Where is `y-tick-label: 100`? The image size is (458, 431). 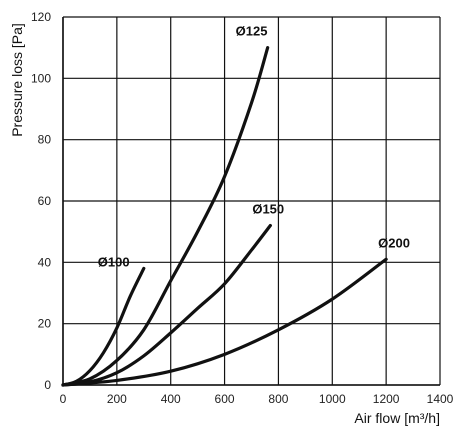
y-tick-label: 100 is located at coordinates (41, 78).